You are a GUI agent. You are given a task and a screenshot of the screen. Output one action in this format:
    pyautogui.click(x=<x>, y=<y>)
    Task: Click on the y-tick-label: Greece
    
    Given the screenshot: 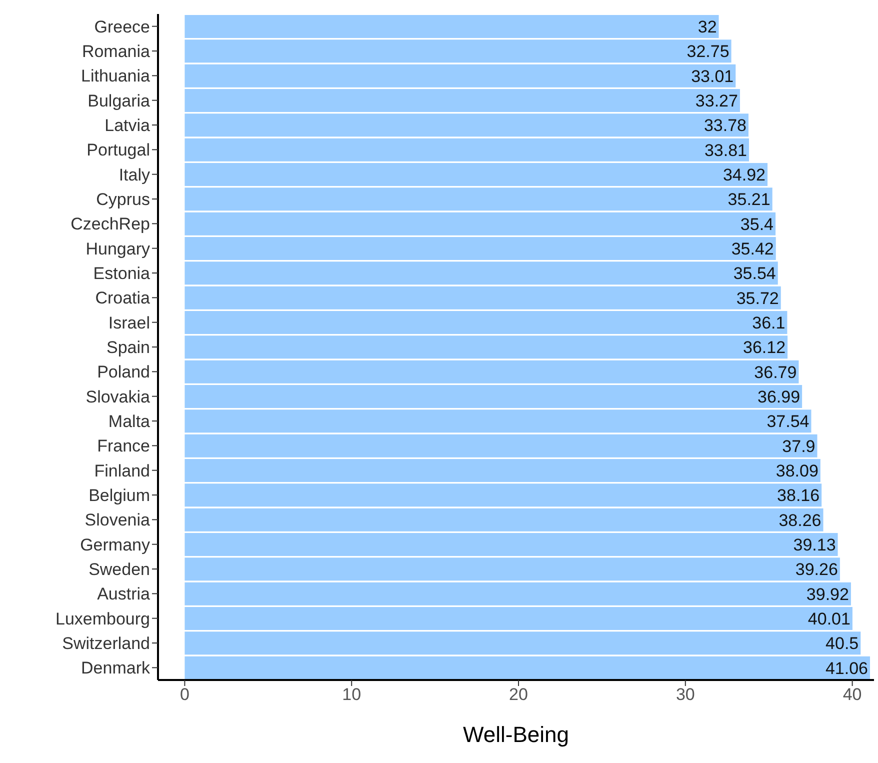 What is the action you would take?
    pyautogui.click(x=122, y=26)
    